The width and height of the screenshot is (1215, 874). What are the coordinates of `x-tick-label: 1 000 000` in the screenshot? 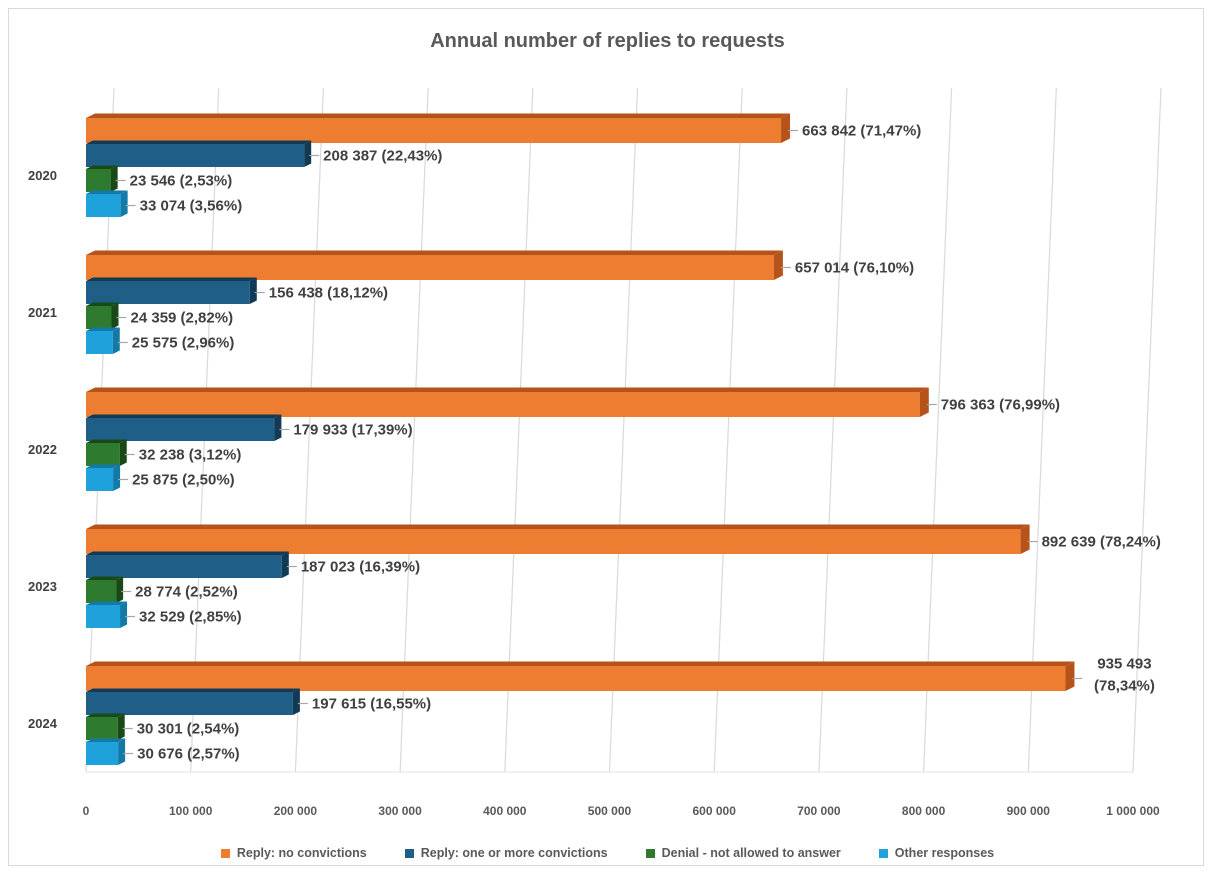 It's located at (1133, 811).